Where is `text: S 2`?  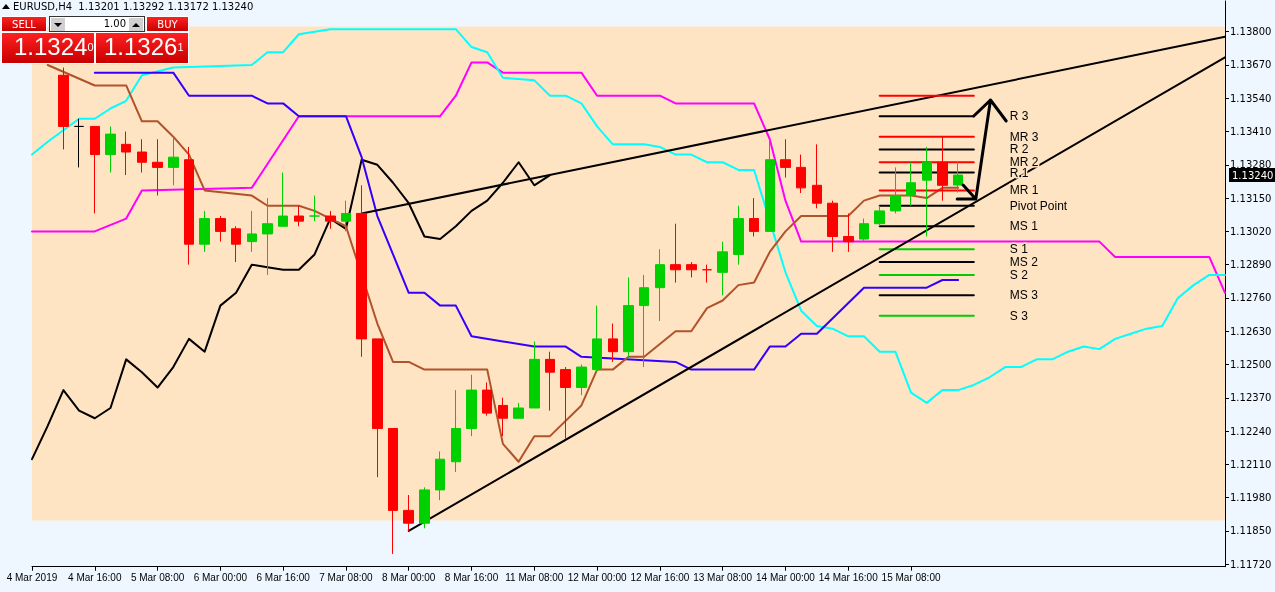
text: S 2 is located at coordinates (1019, 274).